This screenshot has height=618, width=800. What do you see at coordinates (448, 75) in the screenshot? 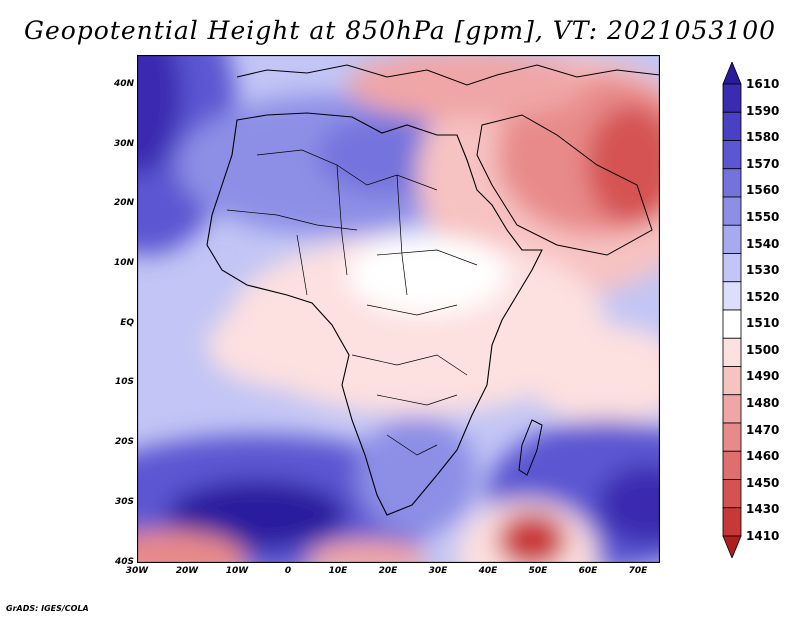
I see `europe-coast` at bounding box center [448, 75].